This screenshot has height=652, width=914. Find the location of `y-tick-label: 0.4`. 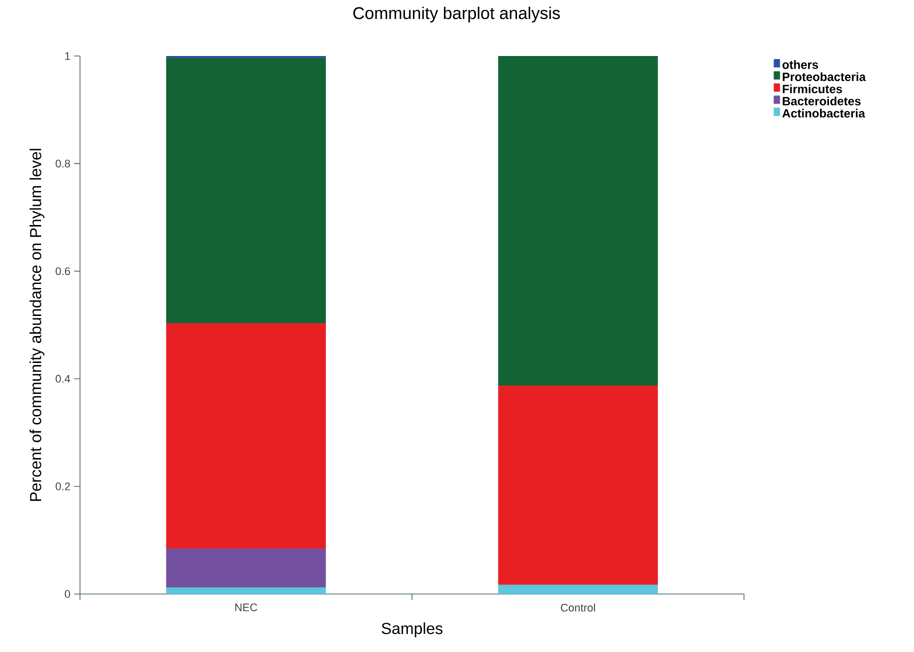

y-tick-label: 0.4 is located at coordinates (63, 378).